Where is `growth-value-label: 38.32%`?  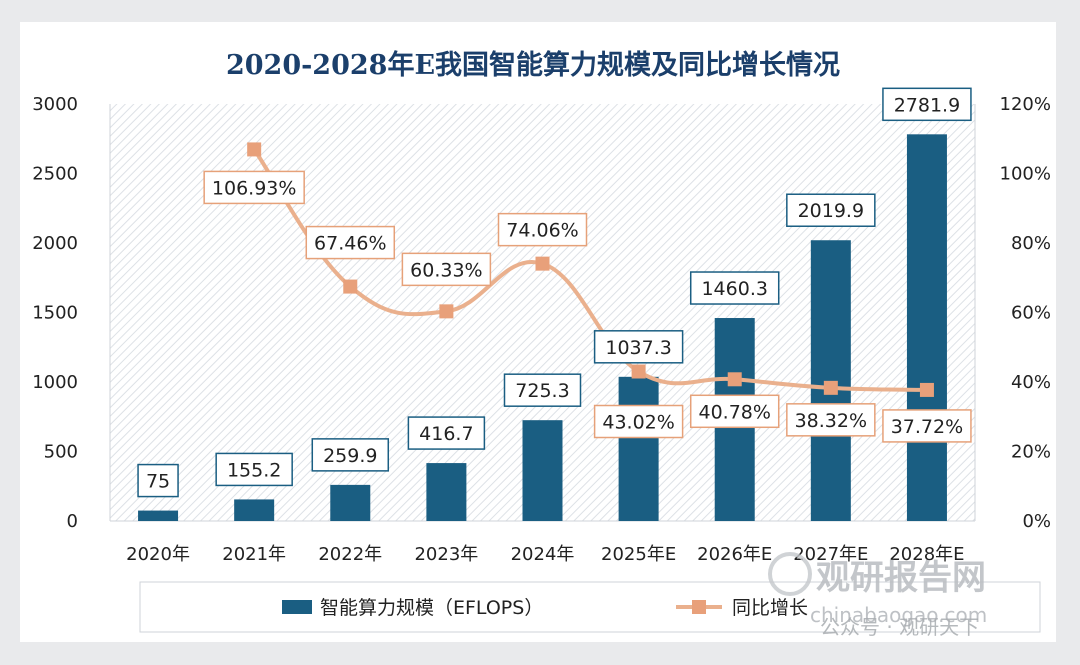
growth-value-label: 38.32% is located at coordinates (831, 421).